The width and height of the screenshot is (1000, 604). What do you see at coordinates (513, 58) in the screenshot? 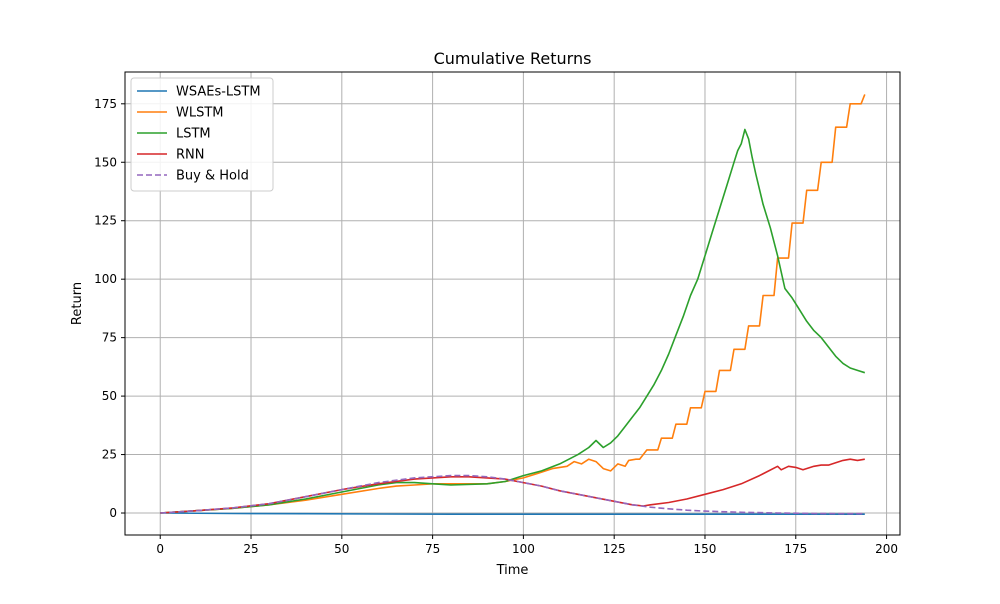
I see `chart-title: Cumulative Returns` at bounding box center [513, 58].